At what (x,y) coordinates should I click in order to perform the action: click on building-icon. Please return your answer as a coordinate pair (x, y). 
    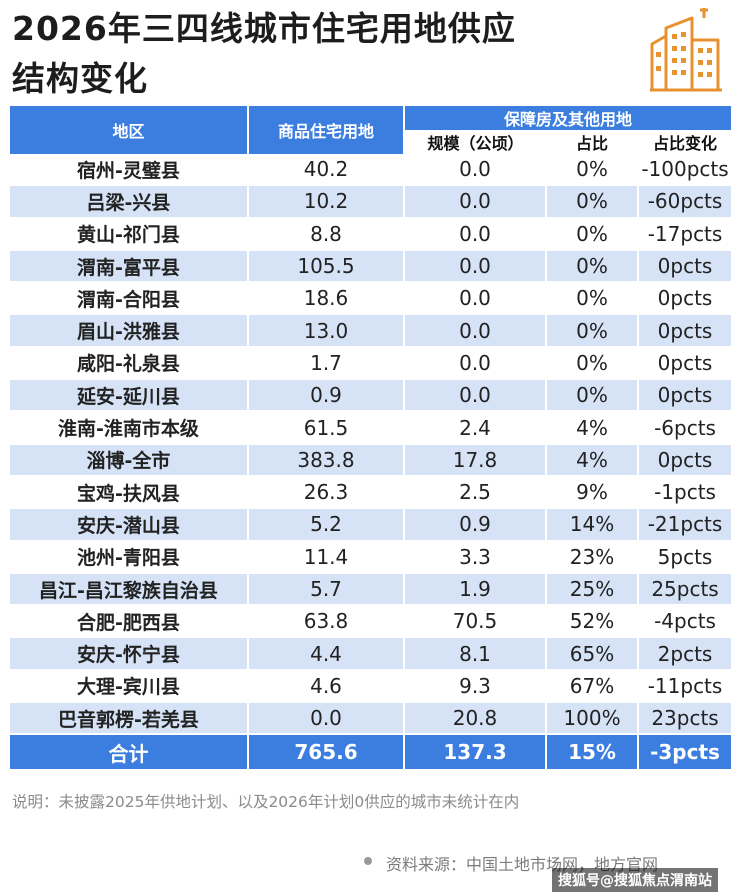
    Looking at the image, I should click on (686, 50).